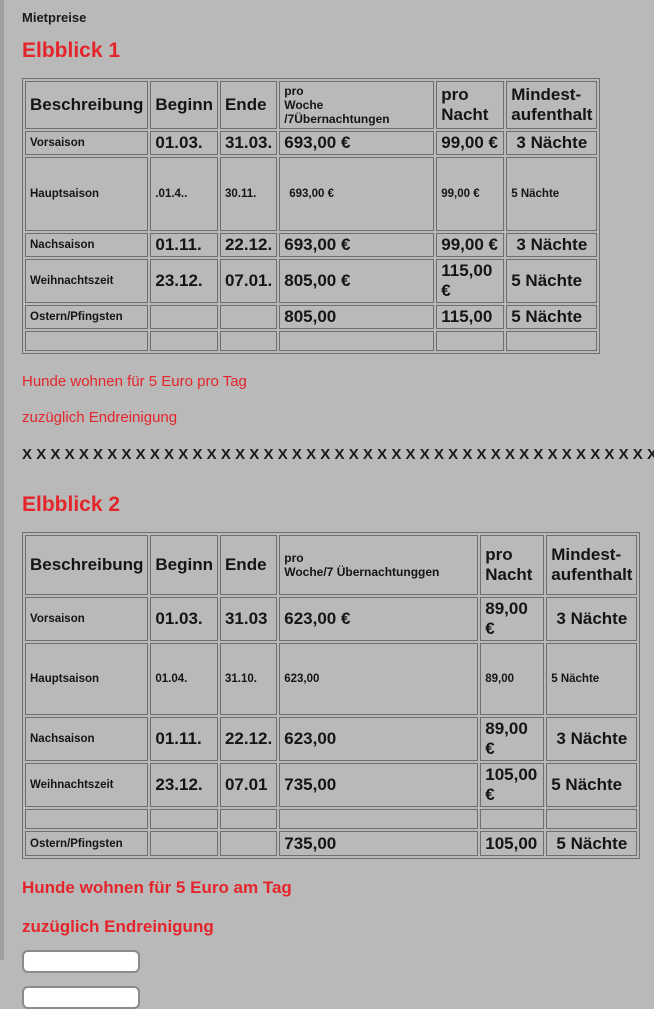 This screenshot has width=654, height=1009. Describe the element at coordinates (379, 619) in the screenshot. I see `cell-woche: 623,00 €` at that location.